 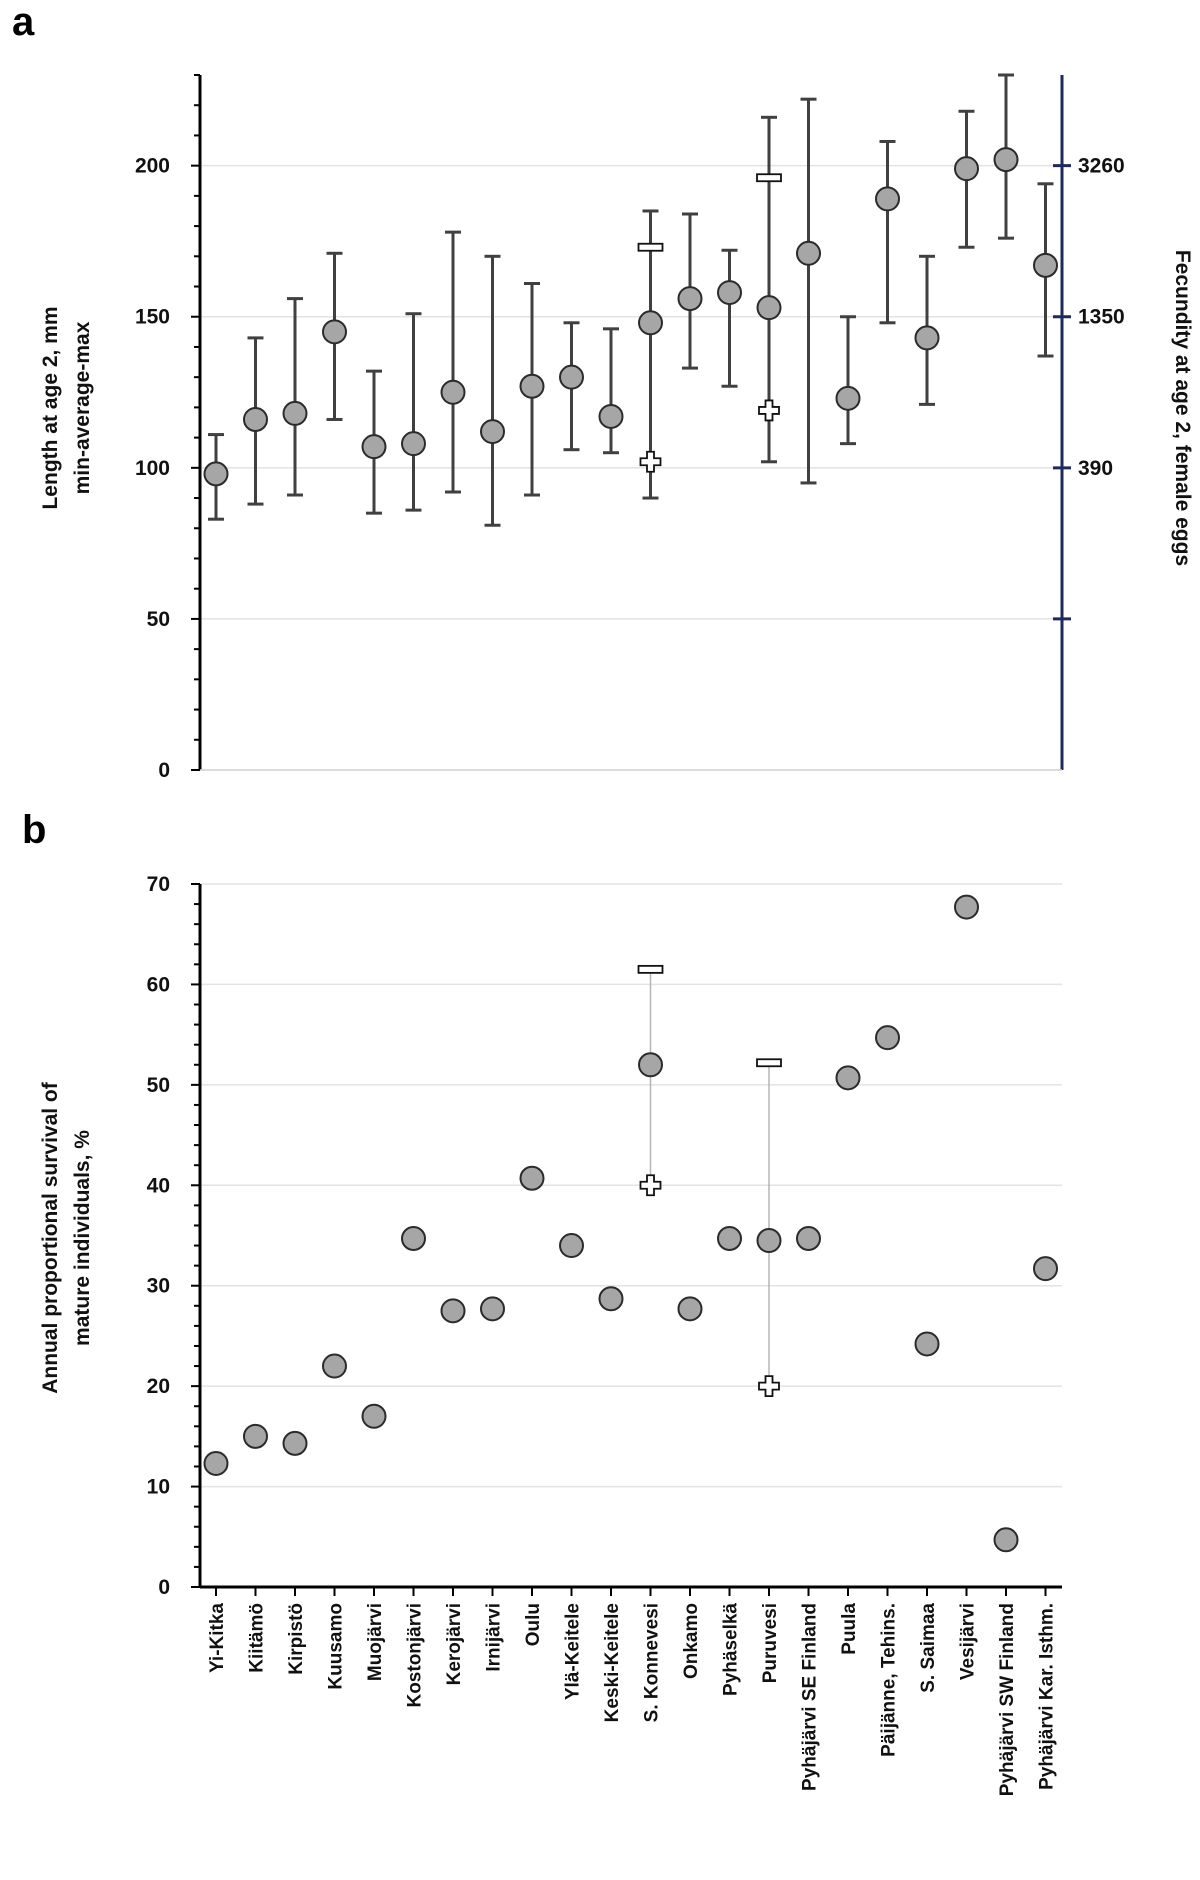 What do you see at coordinates (375, 1642) in the screenshot?
I see `x-label-muoj-rvi: Muojärvi` at bounding box center [375, 1642].